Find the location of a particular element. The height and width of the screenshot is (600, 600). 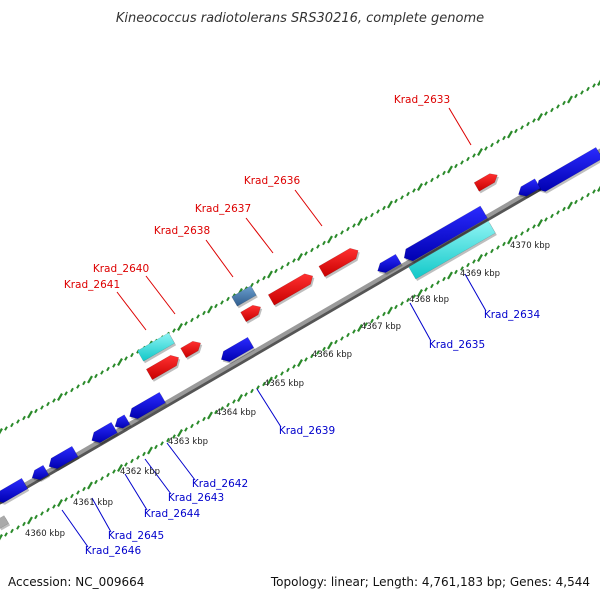

gene-label-krad-2633: Krad_2633 is located at coordinates (422, 100).